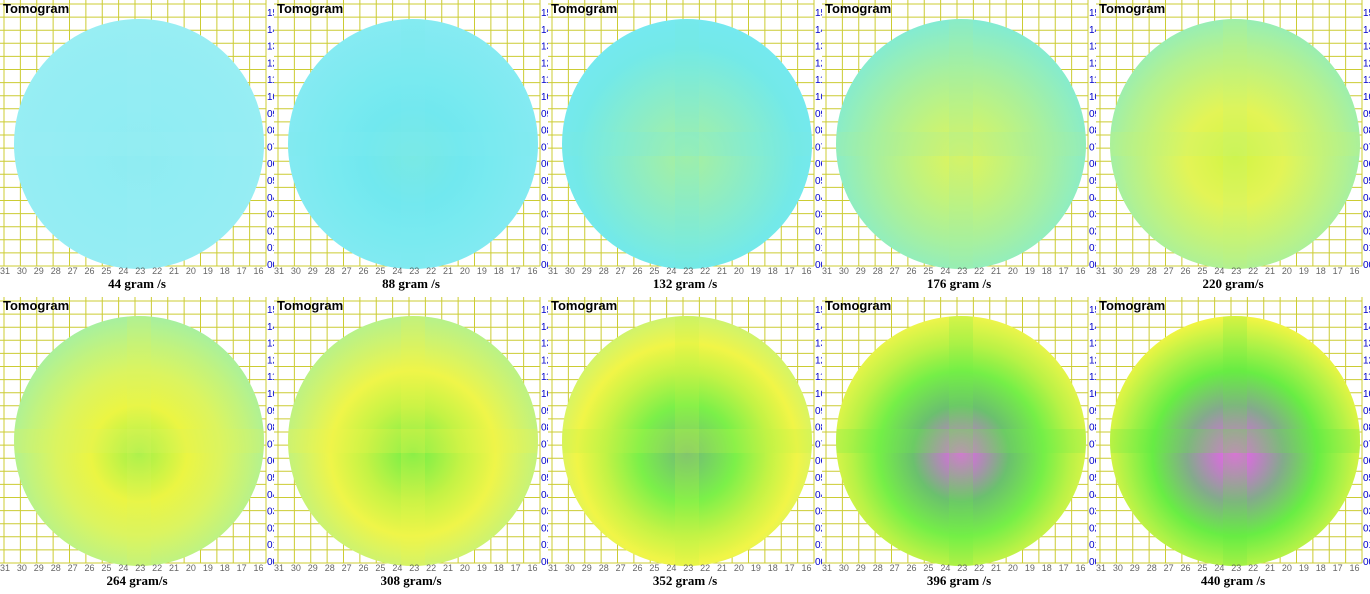  What do you see at coordinates (1270, 271) in the screenshot?
I see `x-tick-label: 21` at bounding box center [1270, 271].